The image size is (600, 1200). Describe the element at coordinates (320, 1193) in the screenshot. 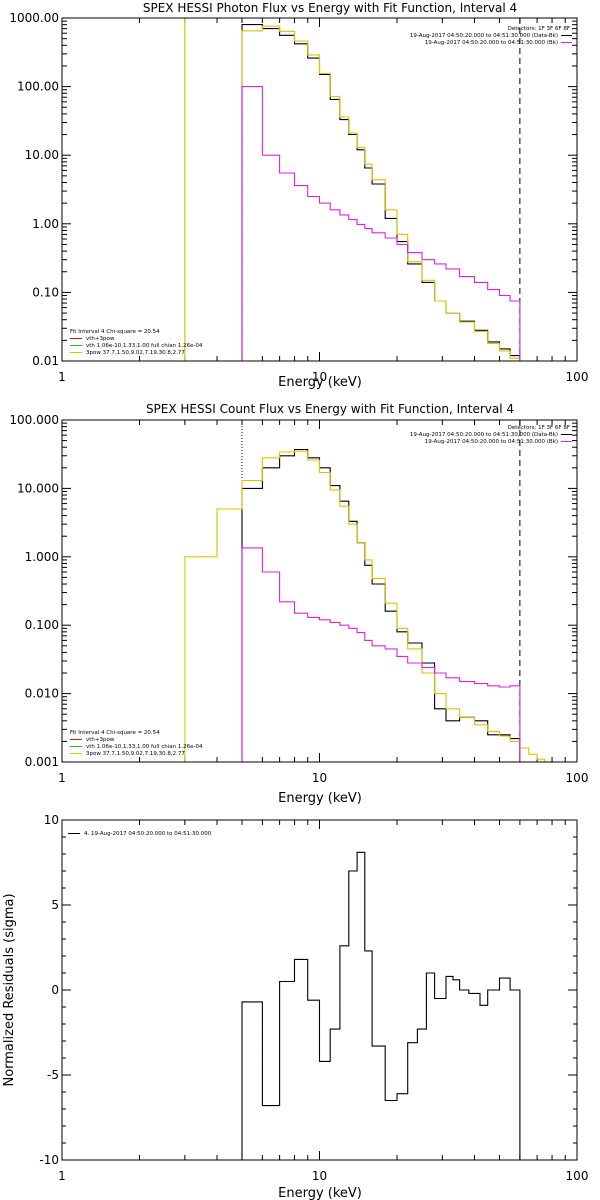

I see `residuals-xlabel: Energy (keV)` at that location.